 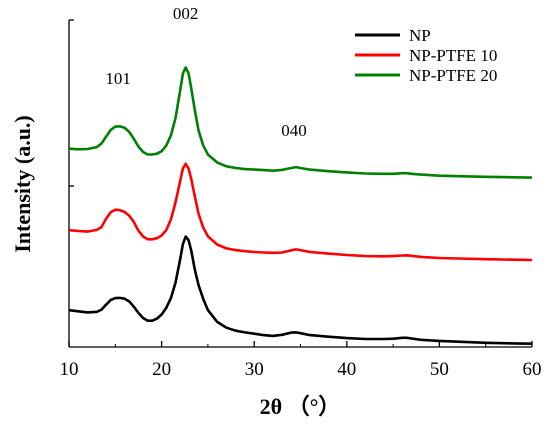 What do you see at coordinates (300, 406) in the screenshot?
I see `x-axis-label: 2θ （°）` at bounding box center [300, 406].